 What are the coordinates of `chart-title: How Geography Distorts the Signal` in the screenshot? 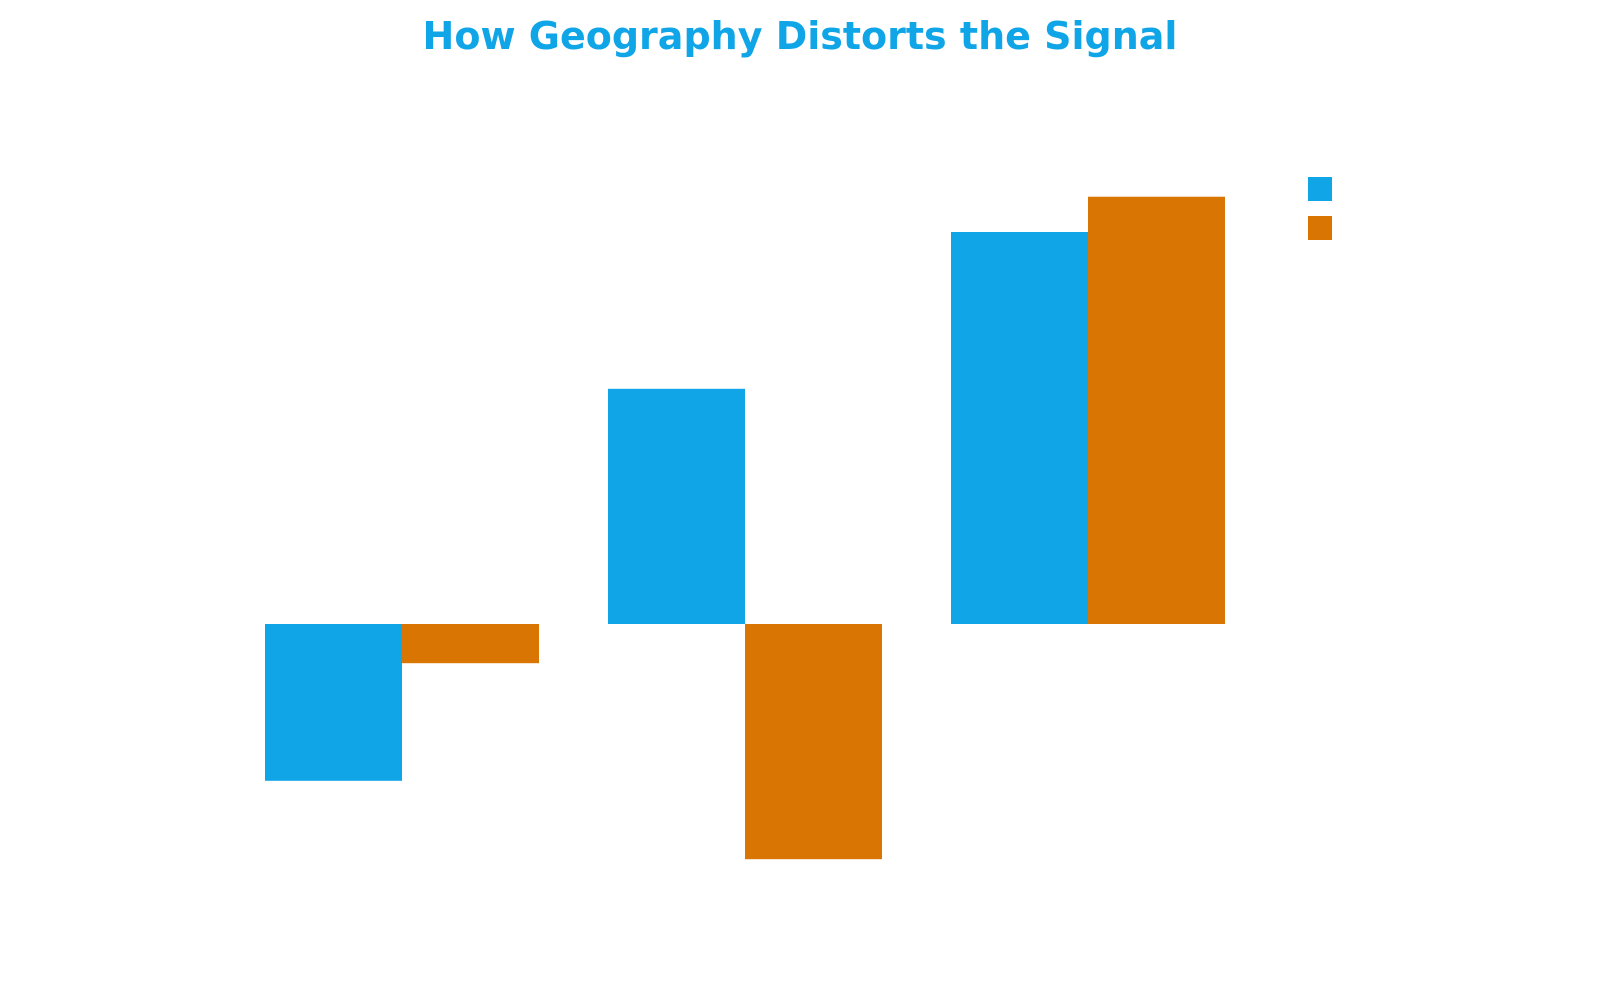 It's located at (800, 36).